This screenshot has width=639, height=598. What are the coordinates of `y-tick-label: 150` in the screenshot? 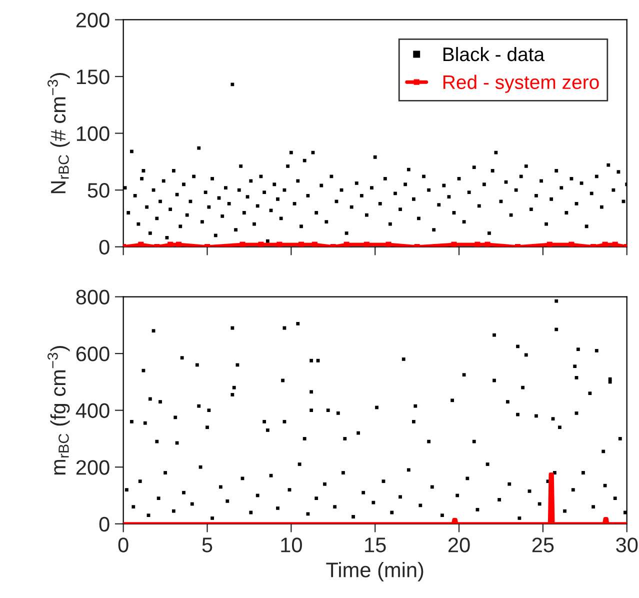 It's located at (93, 77).